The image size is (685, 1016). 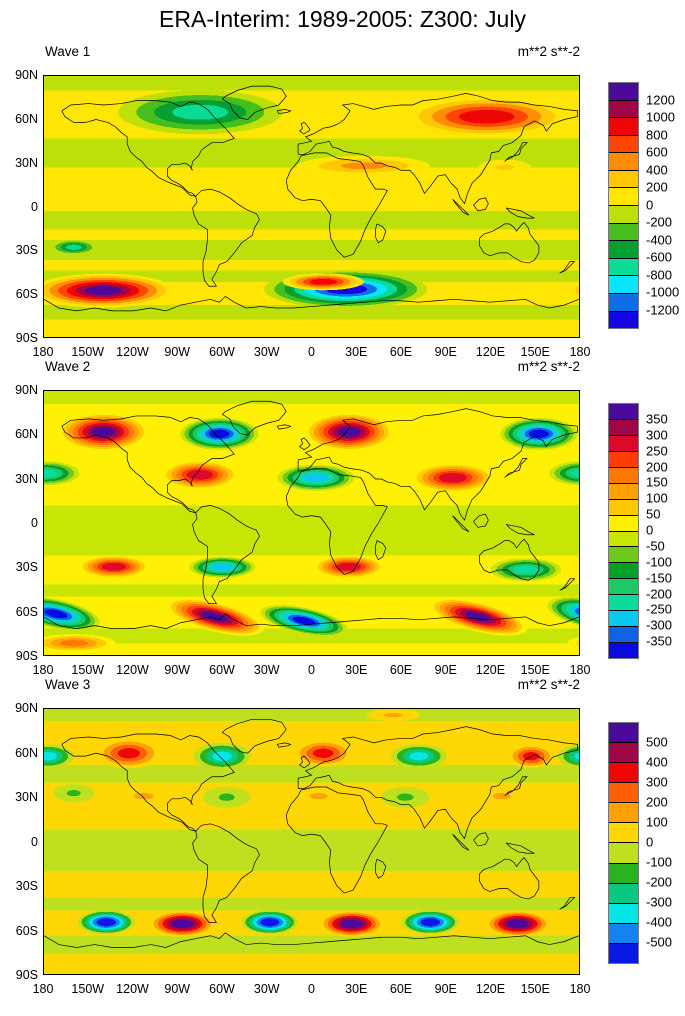 I want to click on wave-1-colorbar, so click(x=623, y=205).